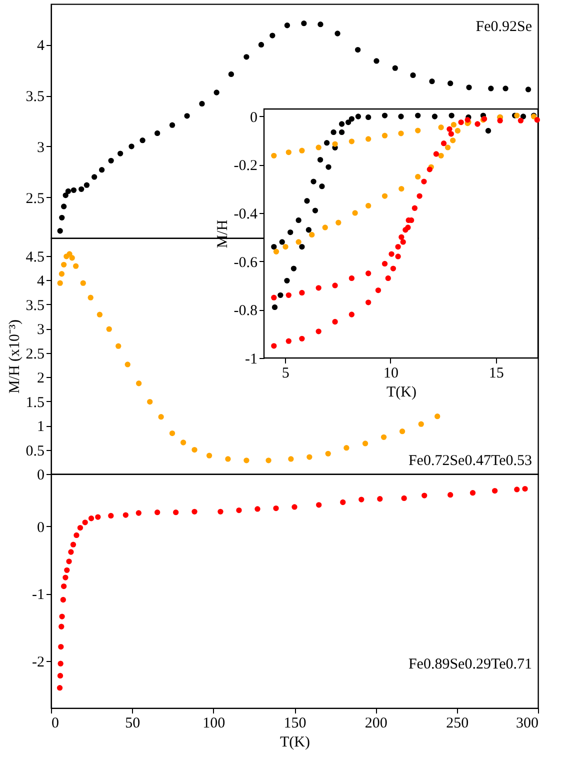 This screenshot has width=584, height=767. I want to click on x-tick-label: 250, so click(457, 724).